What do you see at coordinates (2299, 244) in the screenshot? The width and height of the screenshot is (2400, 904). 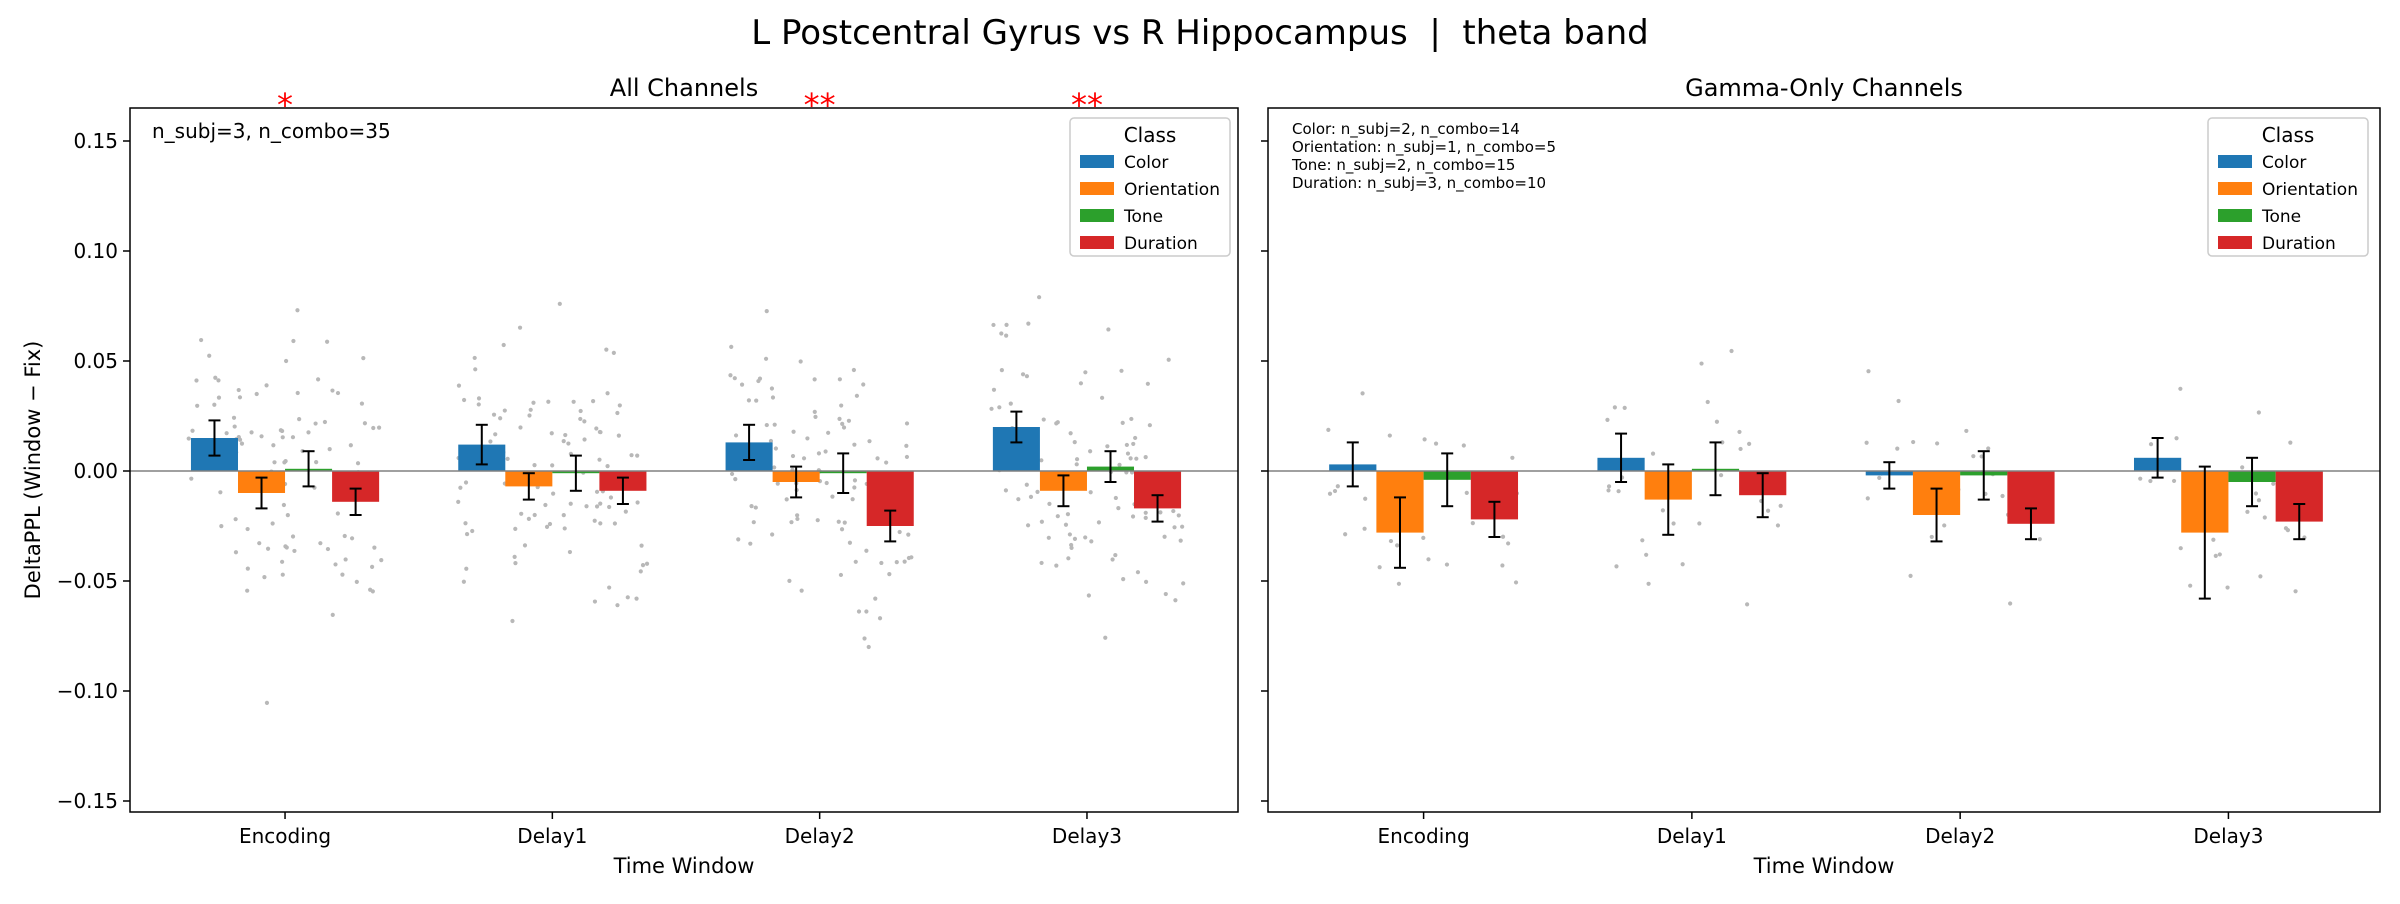 I see `legend-label: Duration` at bounding box center [2299, 244].